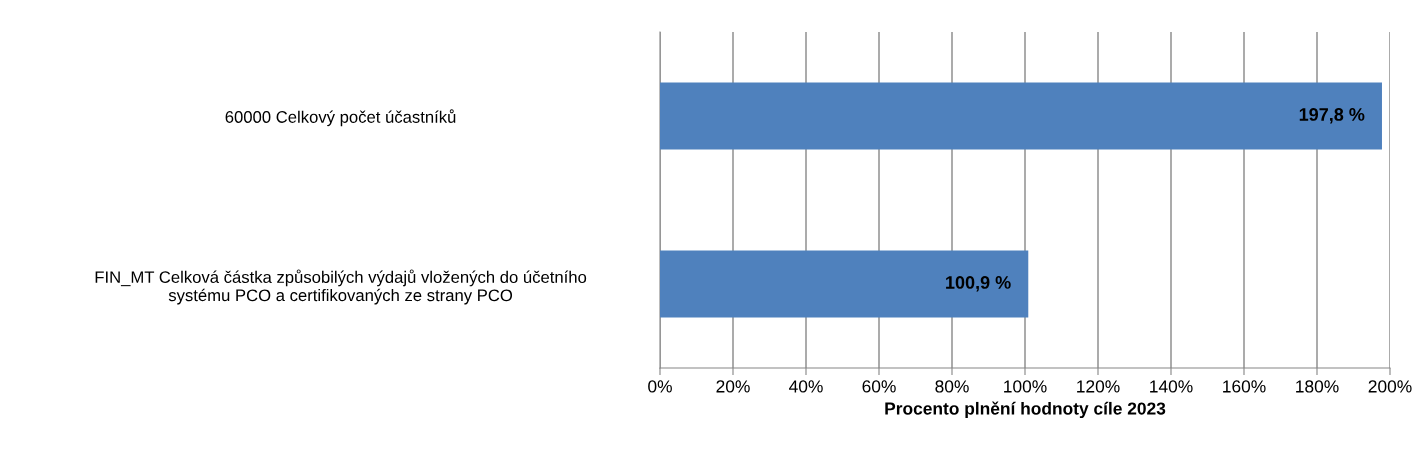  What do you see at coordinates (1390, 386) in the screenshot?
I see `x-tick-label: 200%` at bounding box center [1390, 386].